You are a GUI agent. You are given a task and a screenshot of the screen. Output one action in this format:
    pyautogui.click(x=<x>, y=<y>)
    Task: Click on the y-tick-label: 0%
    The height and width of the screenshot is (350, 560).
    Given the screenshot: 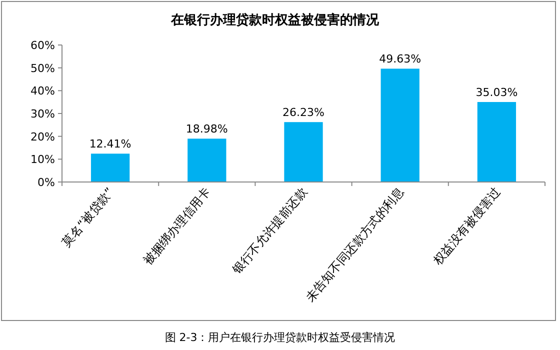 What is the action you would take?
    pyautogui.click(x=46, y=182)
    